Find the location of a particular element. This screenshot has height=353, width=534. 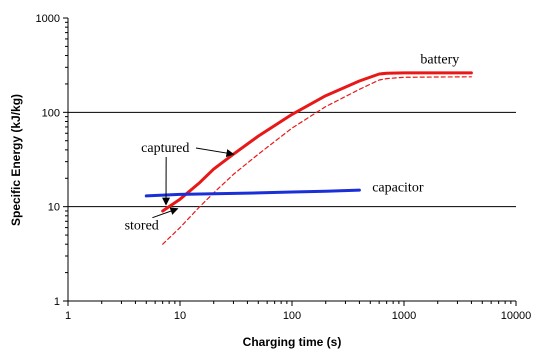

y-axis-title: Specific Energy (kJ/kg) is located at coordinates (16, 160).